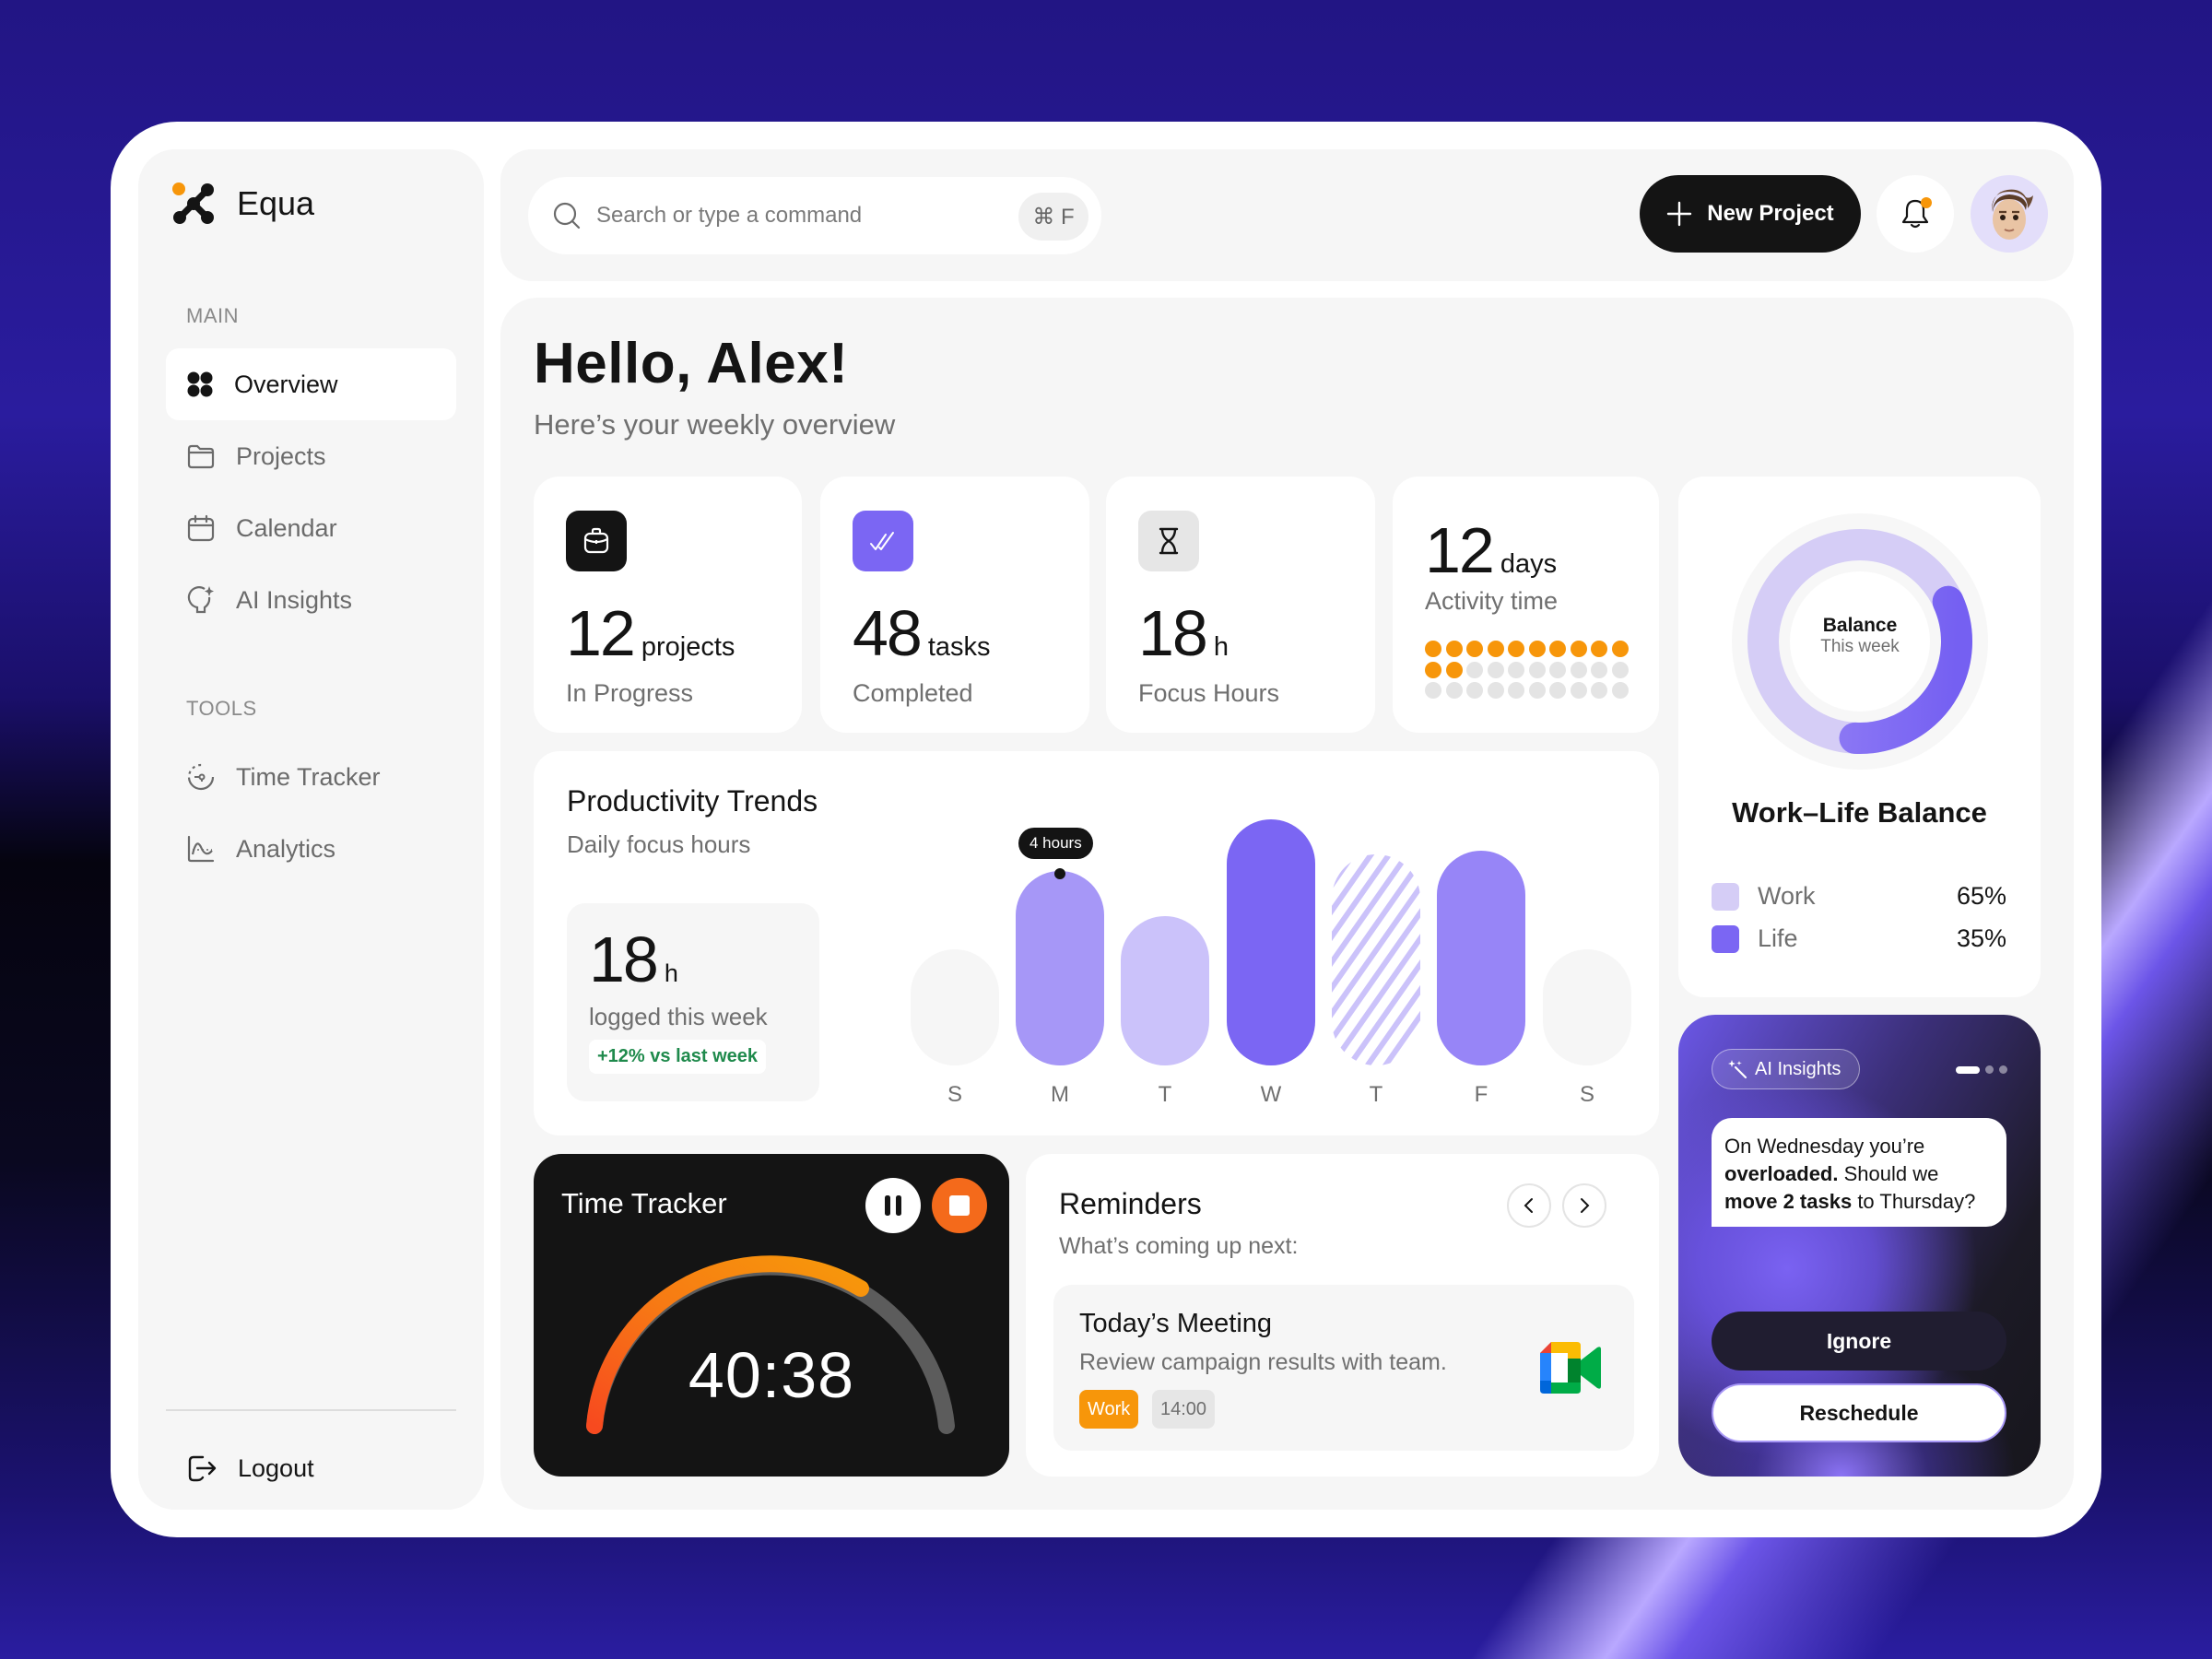 The width and height of the screenshot is (2212, 1659). Describe the element at coordinates (311, 1410) in the screenshot. I see `sidebar-divider` at that location.